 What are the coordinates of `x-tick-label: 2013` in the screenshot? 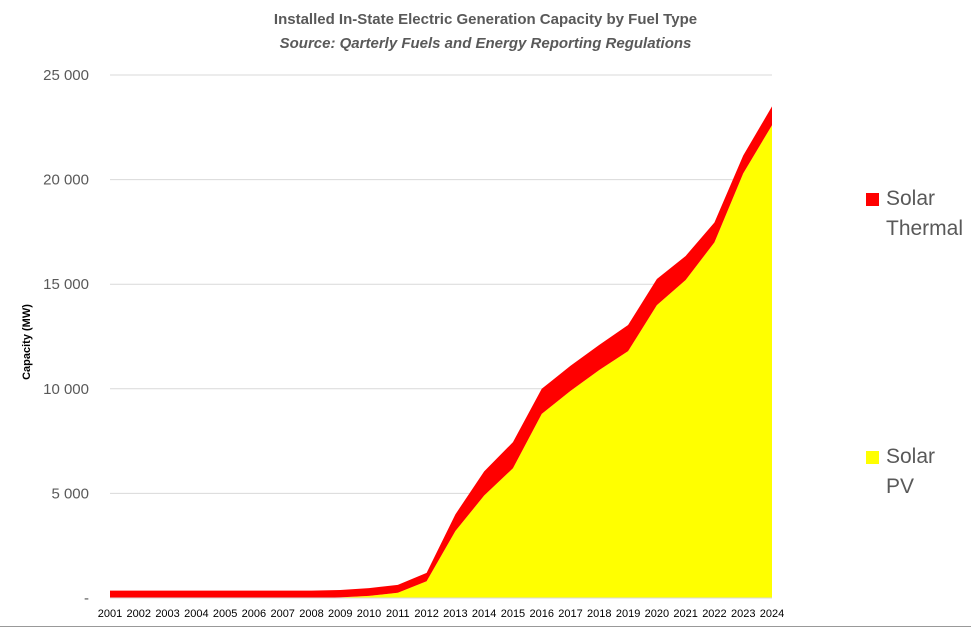 It's located at (455, 614).